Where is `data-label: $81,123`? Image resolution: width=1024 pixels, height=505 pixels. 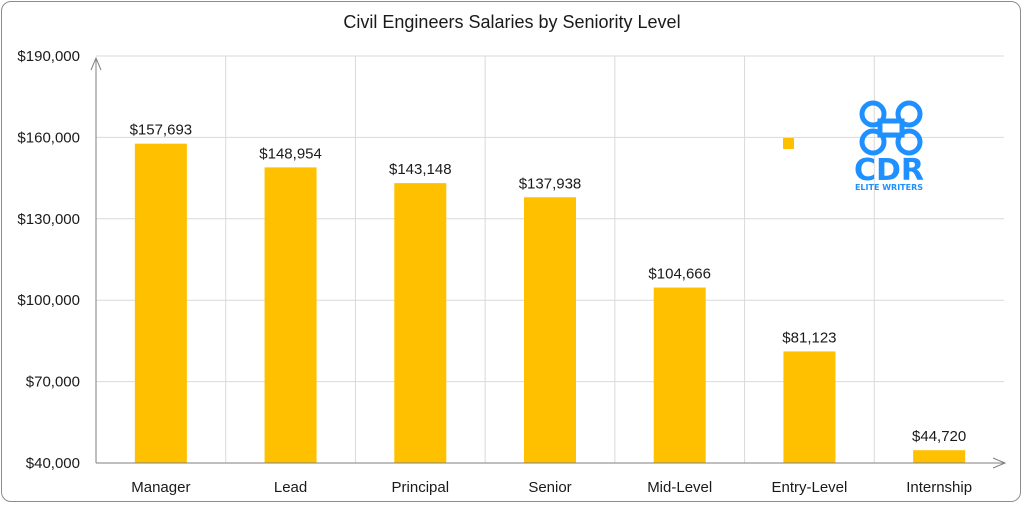
data-label: $81,123 is located at coordinates (809, 337).